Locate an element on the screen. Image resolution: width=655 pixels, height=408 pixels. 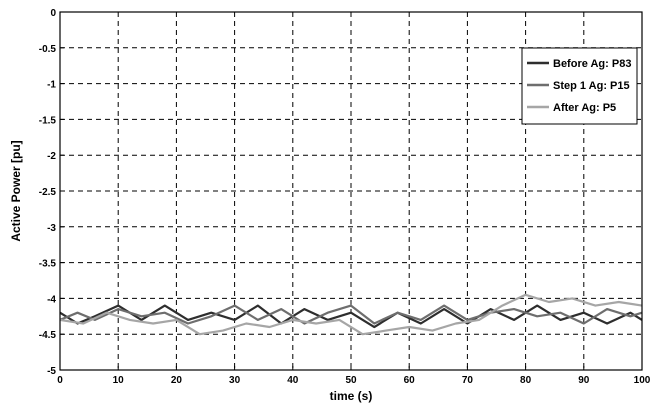
x-tick-label: 80 is located at coordinates (526, 380).